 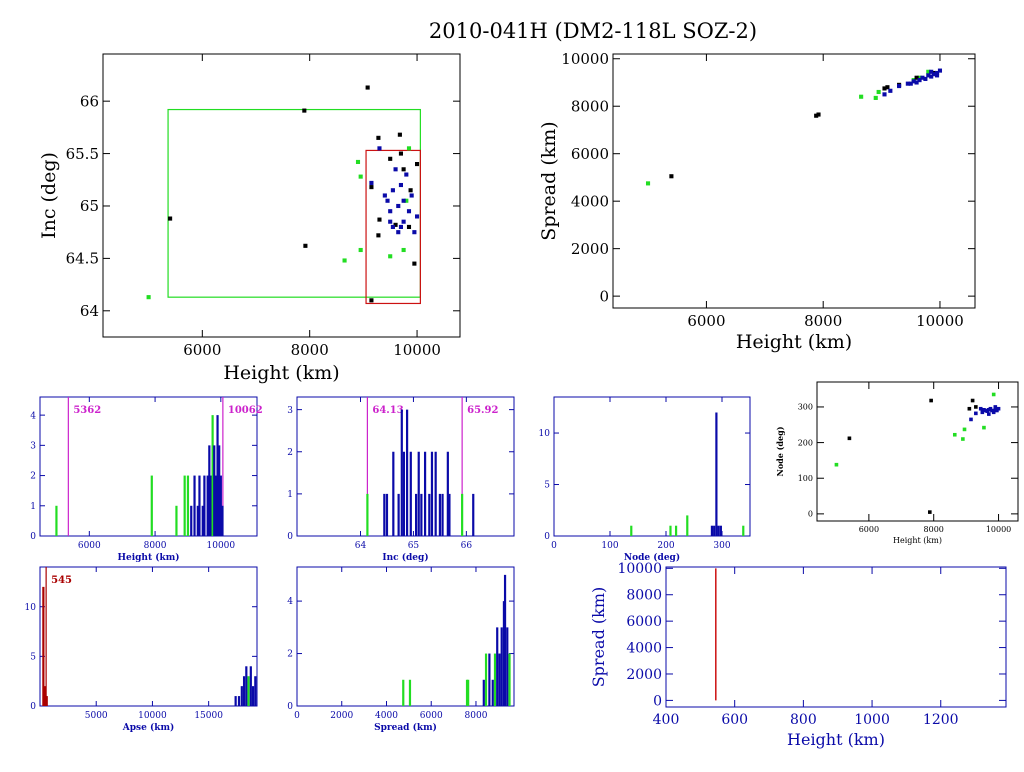 What do you see at coordinates (598, 637) in the screenshot?
I see `y-axis-label: Spread (km)` at bounding box center [598, 637].